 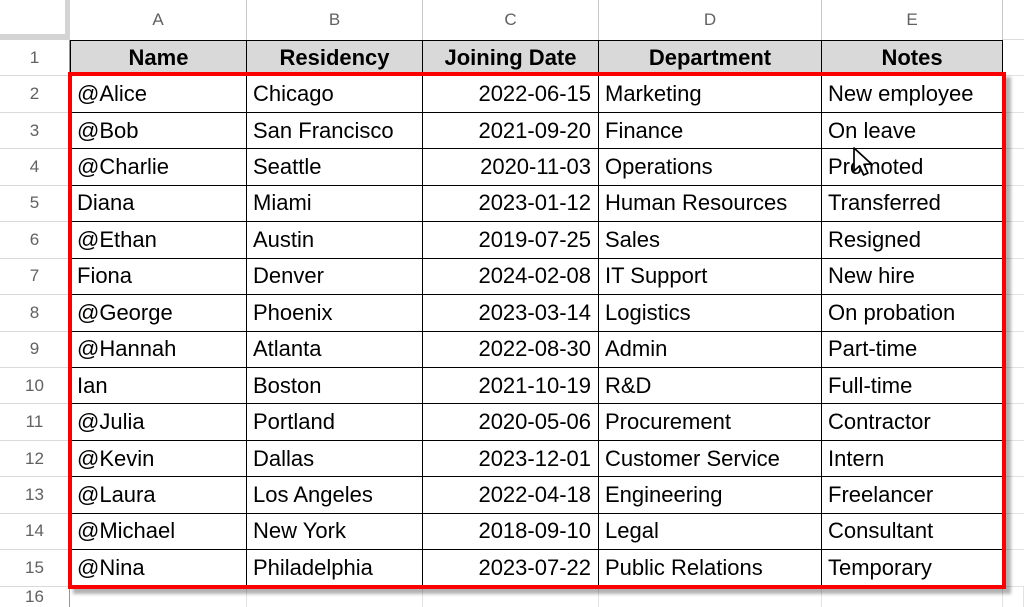 I want to click on cell-b4: Seattle, so click(x=335, y=167).